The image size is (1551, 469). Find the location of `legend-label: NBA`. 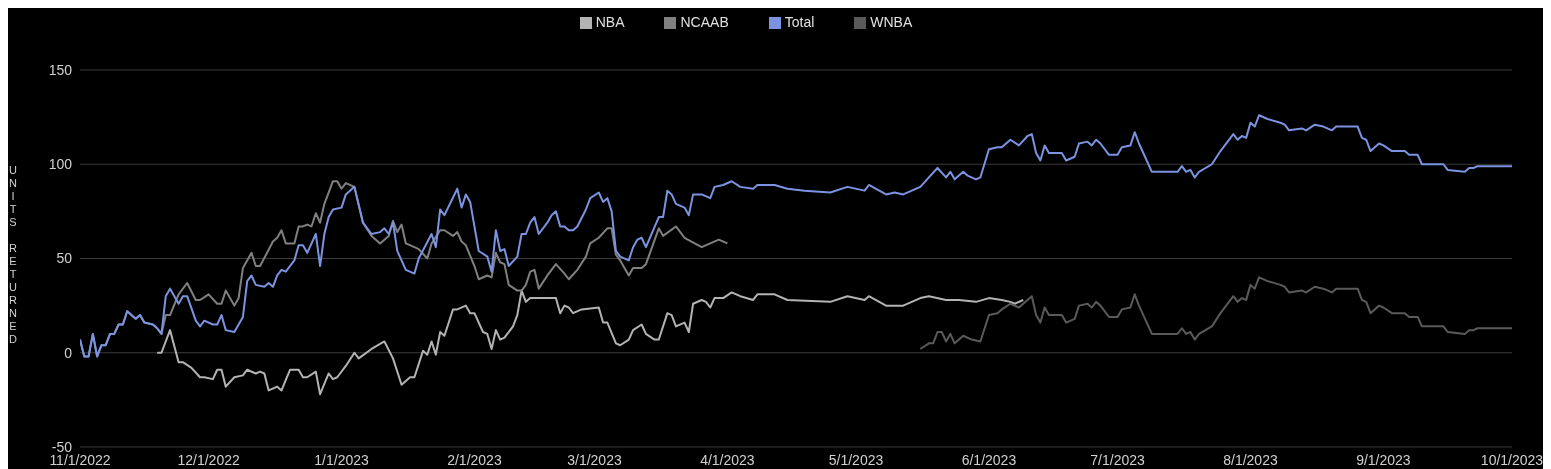

legend-label: NBA is located at coordinates (610, 22).